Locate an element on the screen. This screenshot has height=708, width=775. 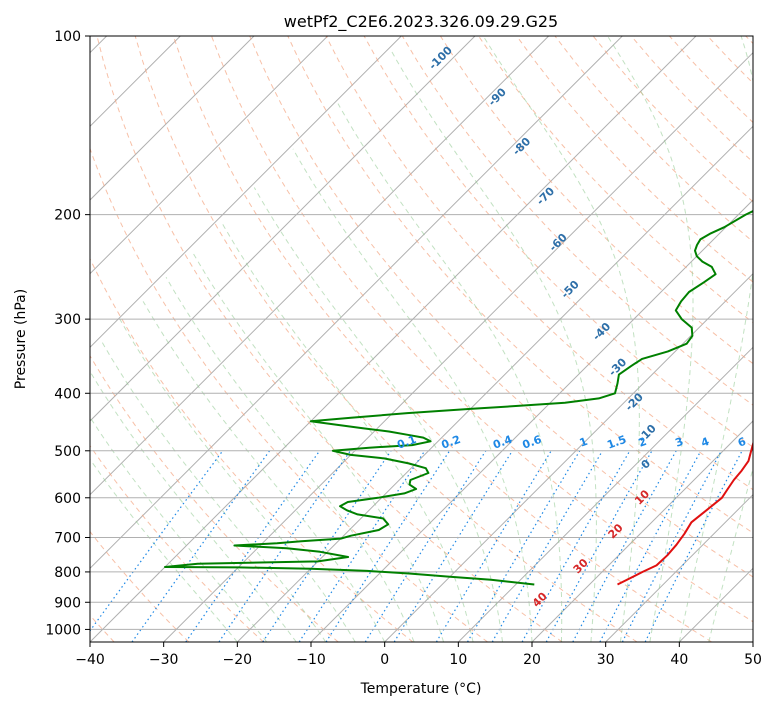
isotherm-label: -30 is located at coordinates (617, 366).